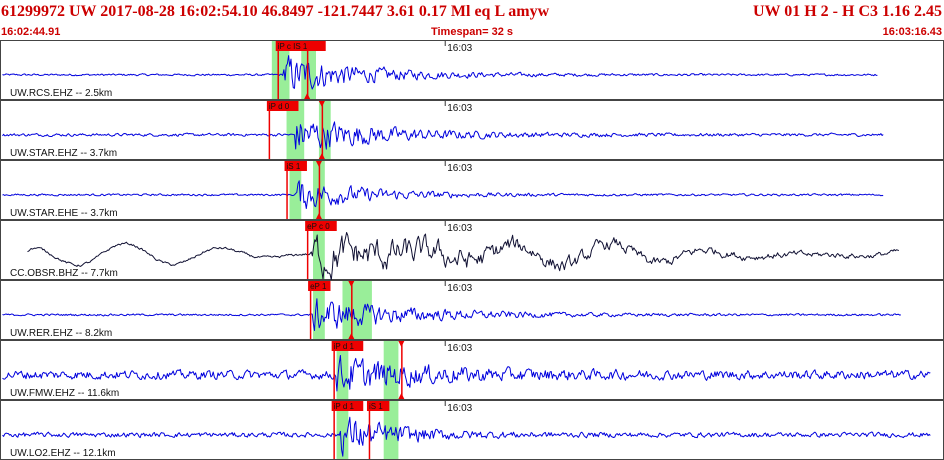 The width and height of the screenshot is (944, 460). What do you see at coordinates (61, 333) in the screenshot?
I see `station-label: UW.RER.EHZ -- 8.2km` at bounding box center [61, 333].